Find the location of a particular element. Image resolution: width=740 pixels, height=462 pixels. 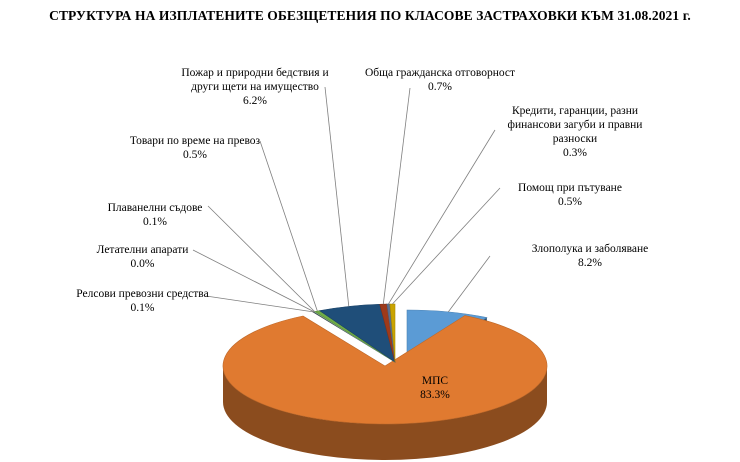

slice-label-text: Злополука и заболяване is located at coordinates (590, 249).